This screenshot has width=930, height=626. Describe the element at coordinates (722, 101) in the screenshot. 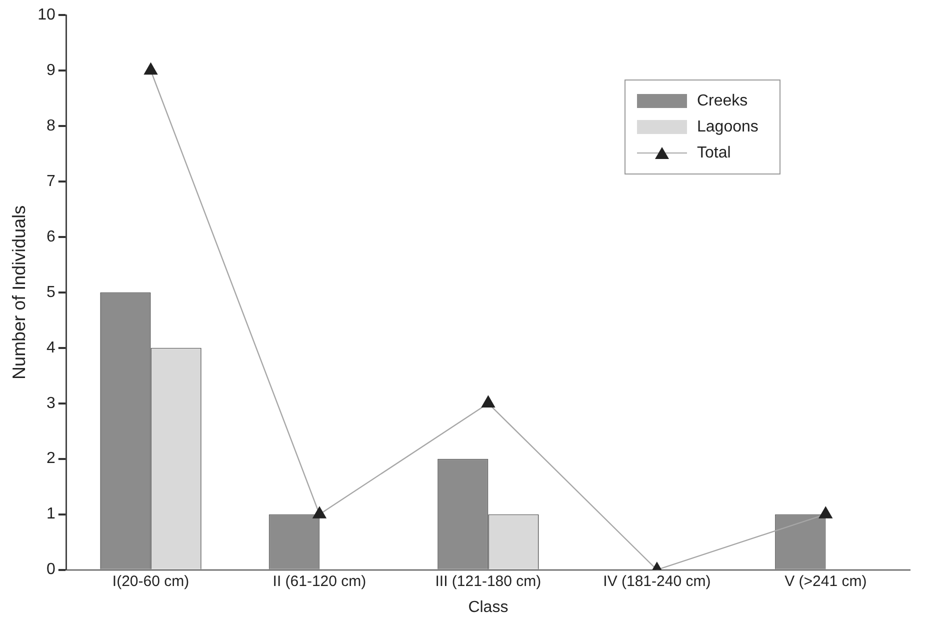

I see `legend-label: Creeks` at that location.